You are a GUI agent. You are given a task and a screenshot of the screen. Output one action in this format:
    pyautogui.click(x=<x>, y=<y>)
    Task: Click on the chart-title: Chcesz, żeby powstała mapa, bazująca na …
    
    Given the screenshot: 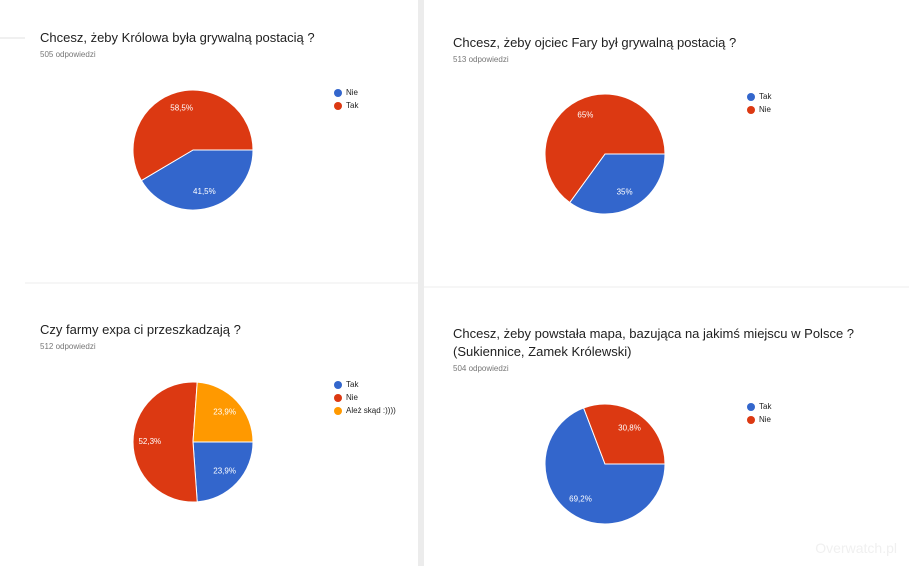 What is the action you would take?
    pyautogui.click(x=654, y=342)
    